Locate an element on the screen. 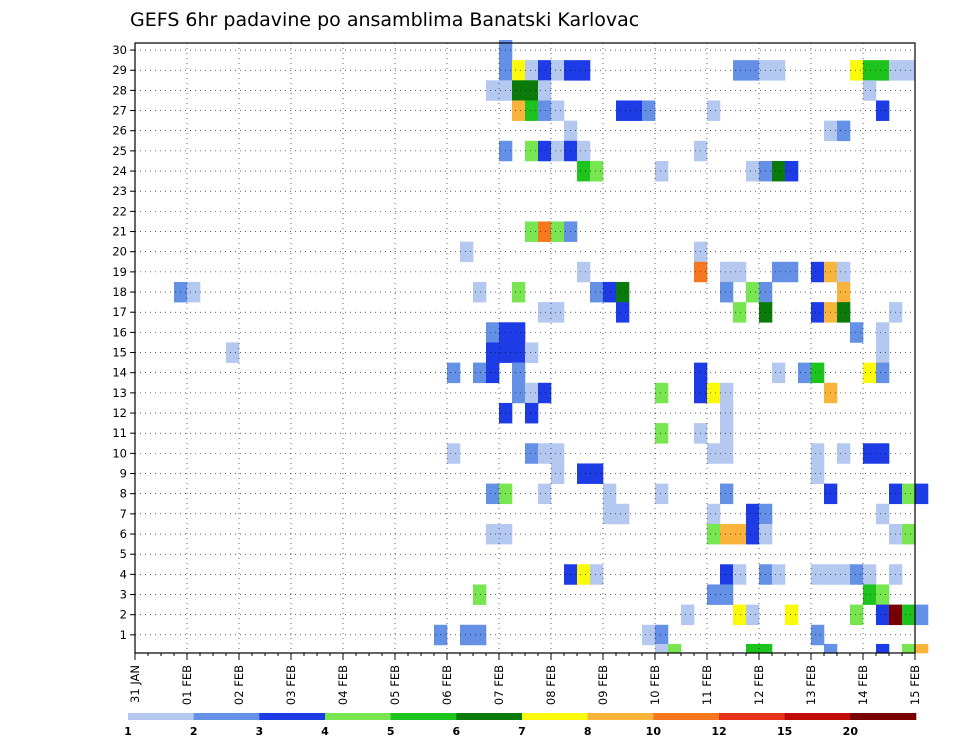 This screenshot has height=742, width=960. legend-label: 5 is located at coordinates (391, 731).